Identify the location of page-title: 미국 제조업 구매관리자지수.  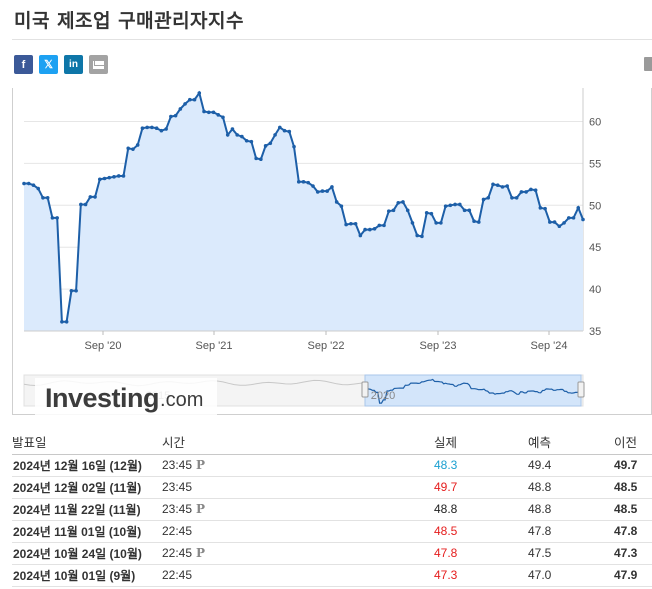
(129, 21).